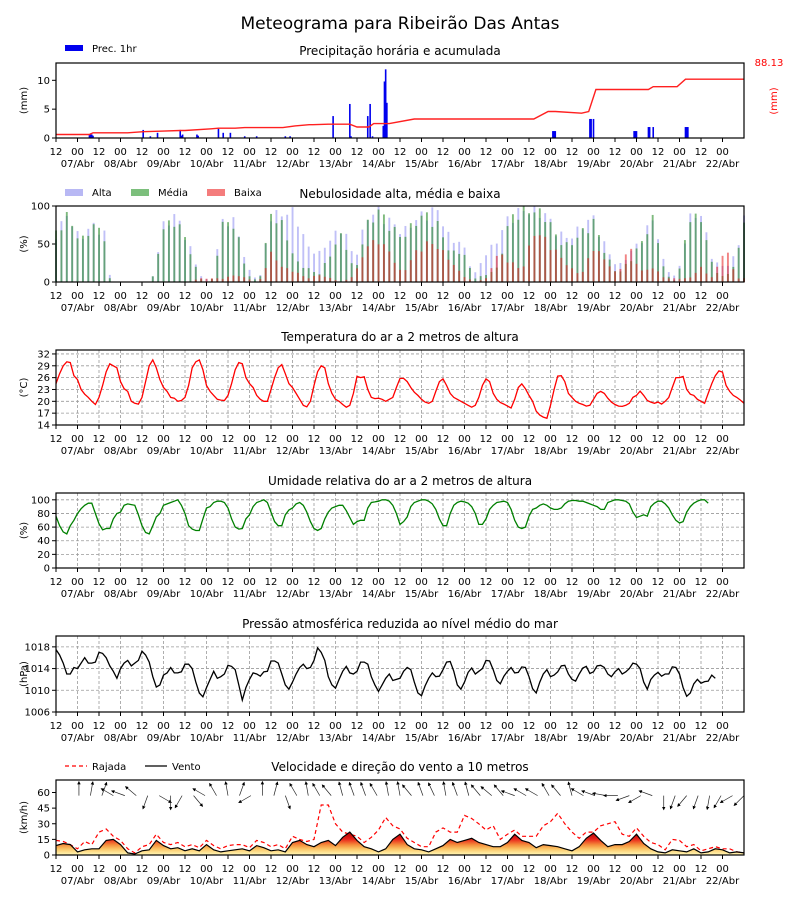  I want to click on x-day-label: 18/Abr, so click(551, 451).